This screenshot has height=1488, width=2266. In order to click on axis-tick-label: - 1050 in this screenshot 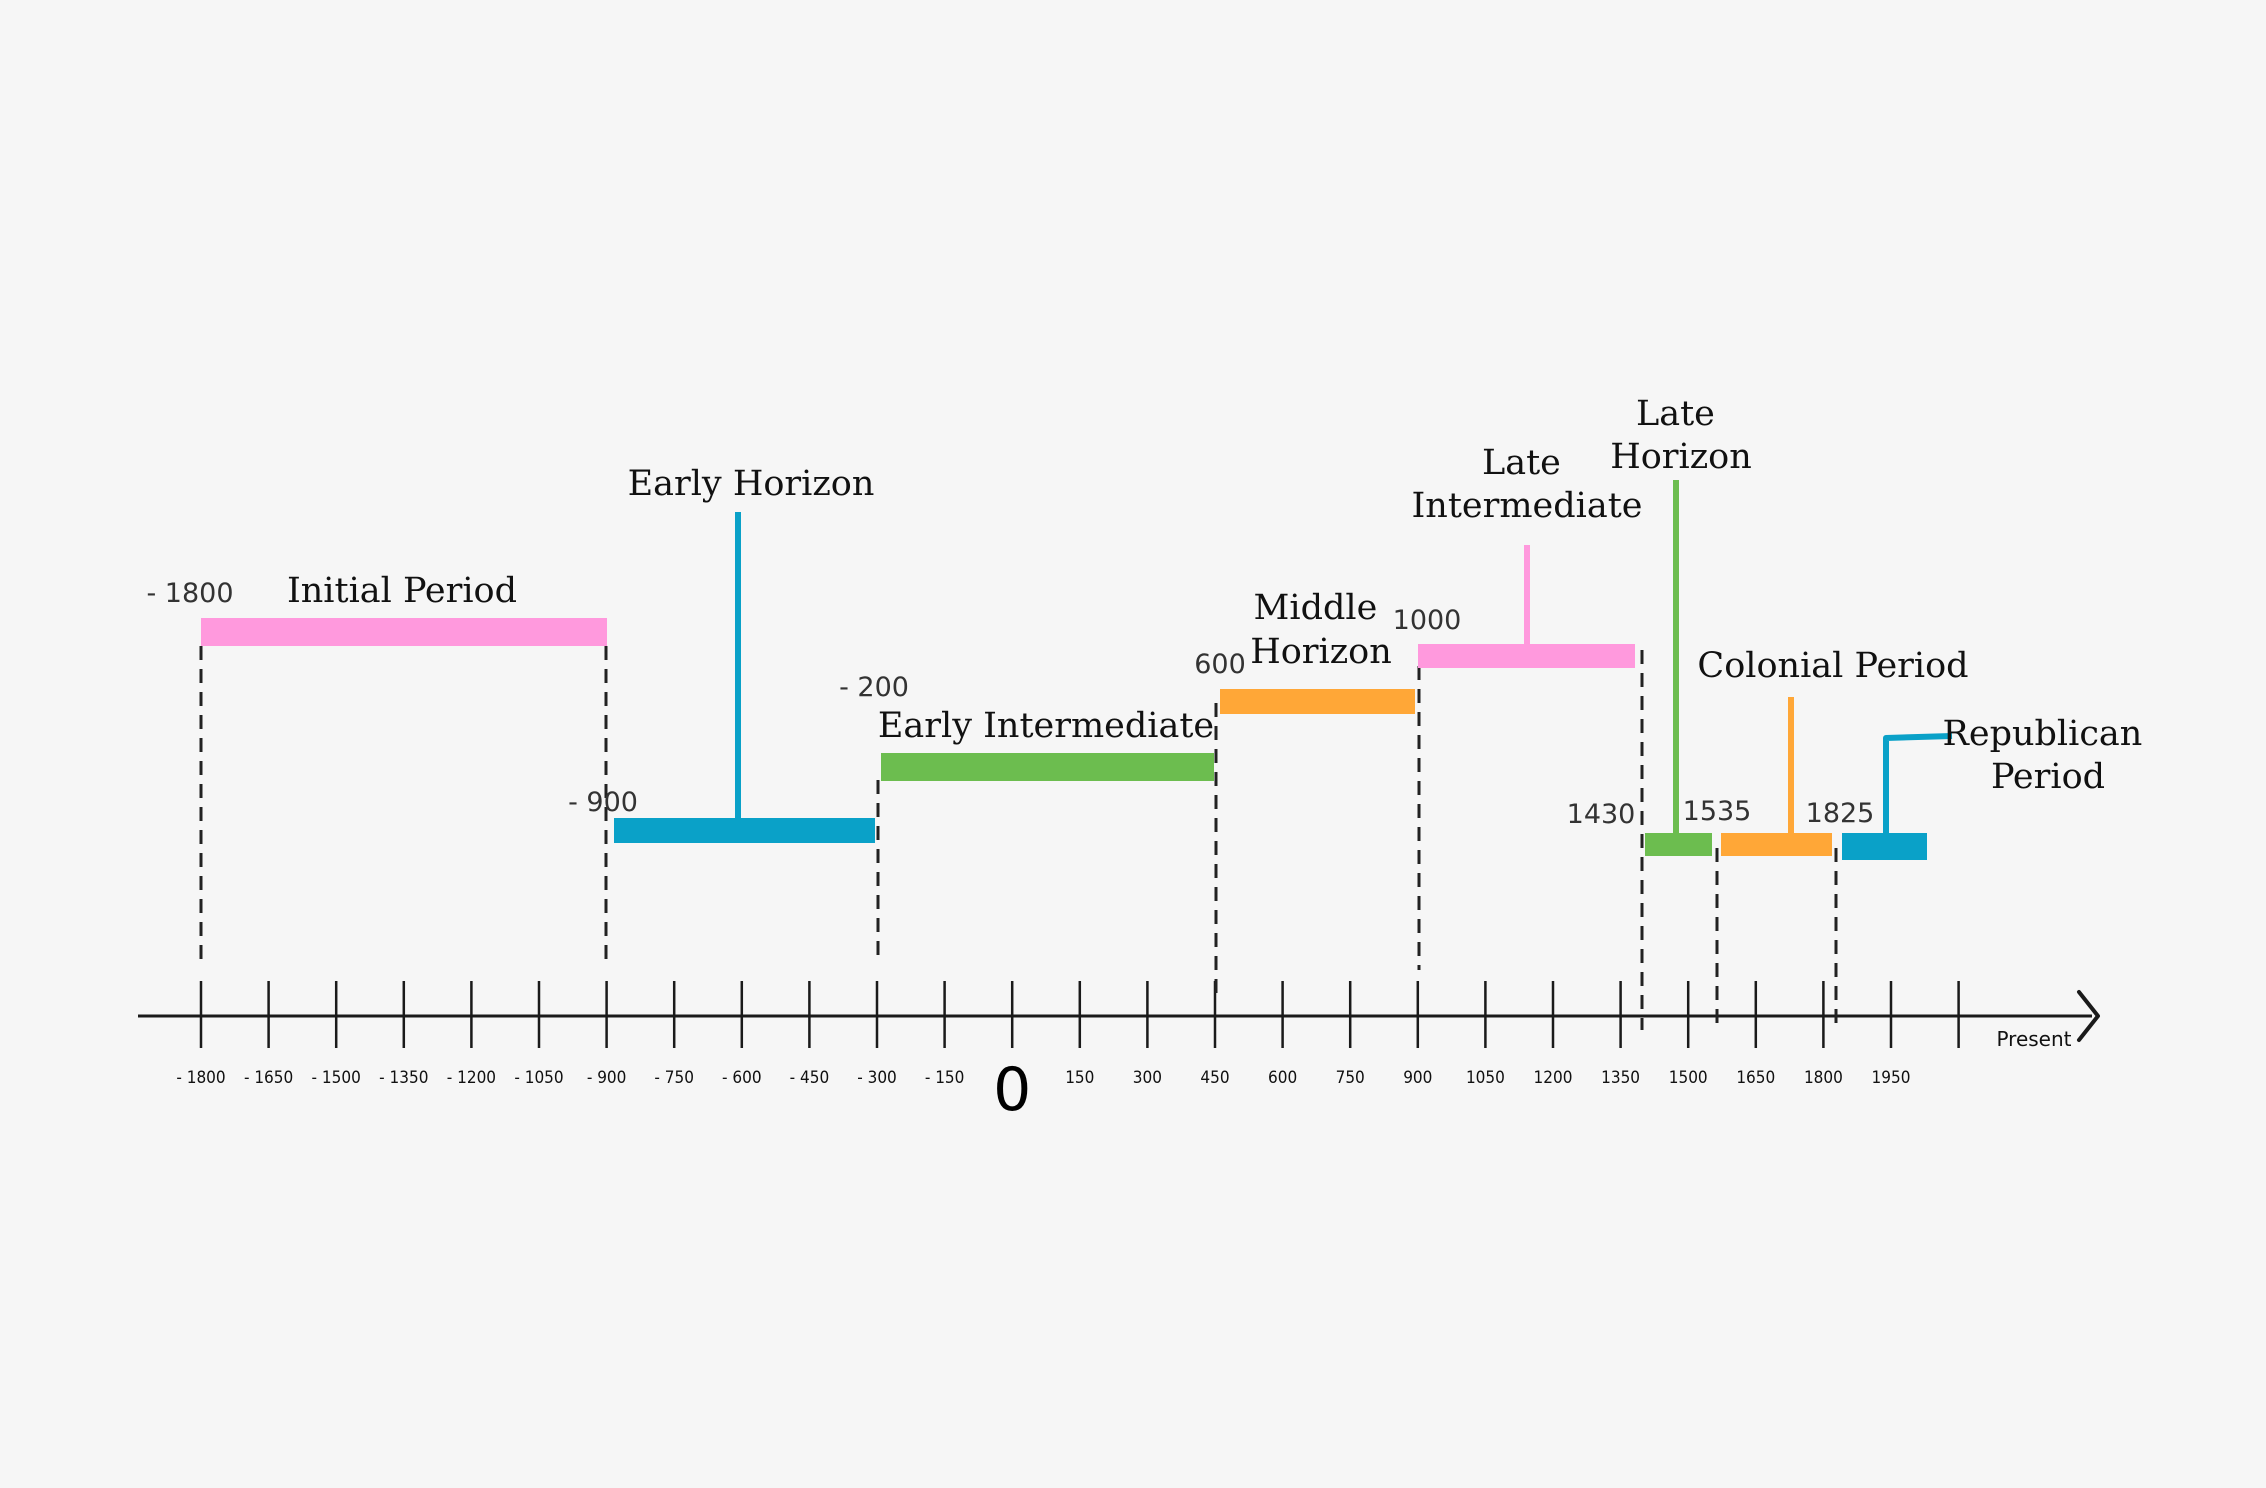, I will do `click(538, 1078)`.